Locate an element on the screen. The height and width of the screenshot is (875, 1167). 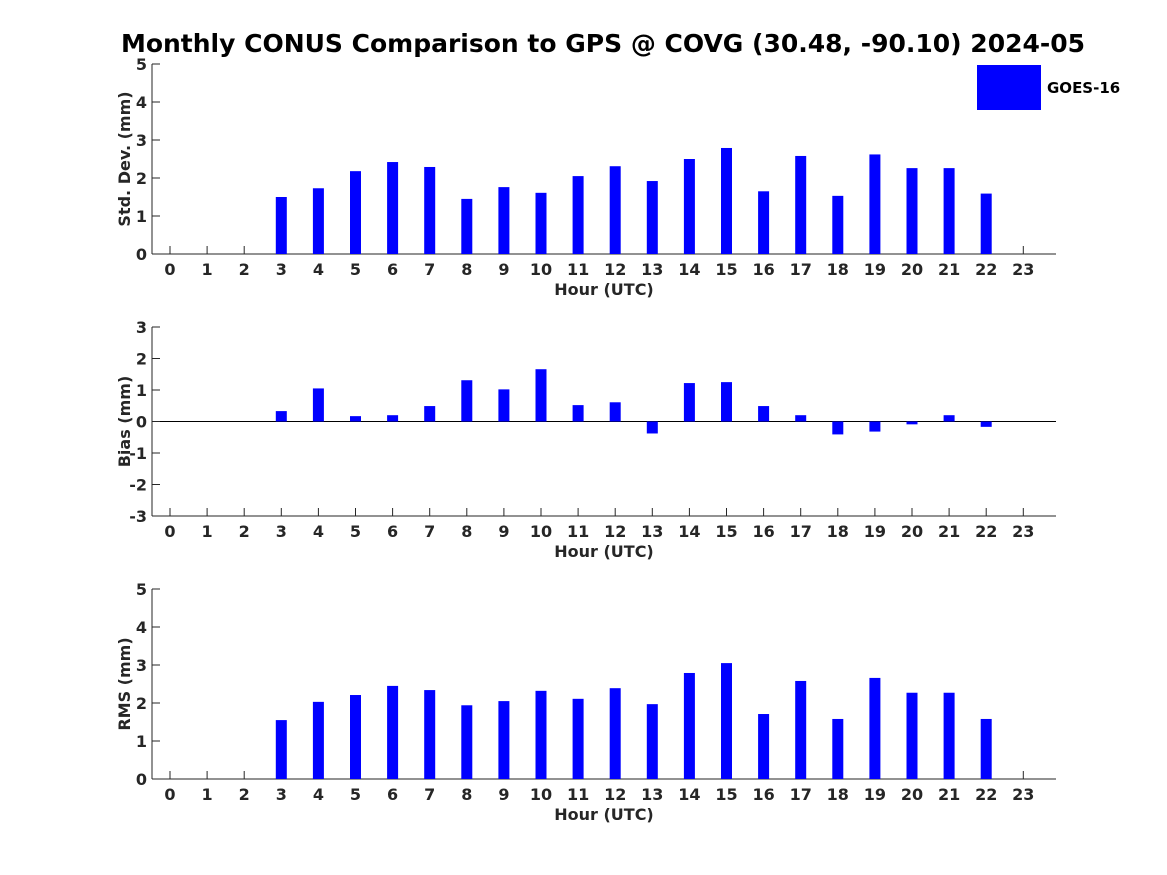
rms-x-tick-label: 14 is located at coordinates (689, 794).